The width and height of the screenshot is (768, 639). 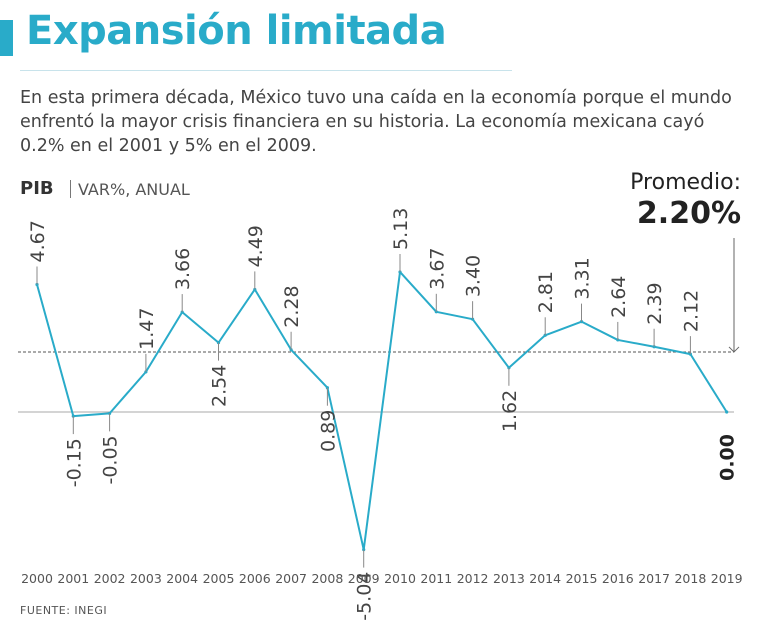 I want to click on title-accent-bar, so click(x=6, y=38).